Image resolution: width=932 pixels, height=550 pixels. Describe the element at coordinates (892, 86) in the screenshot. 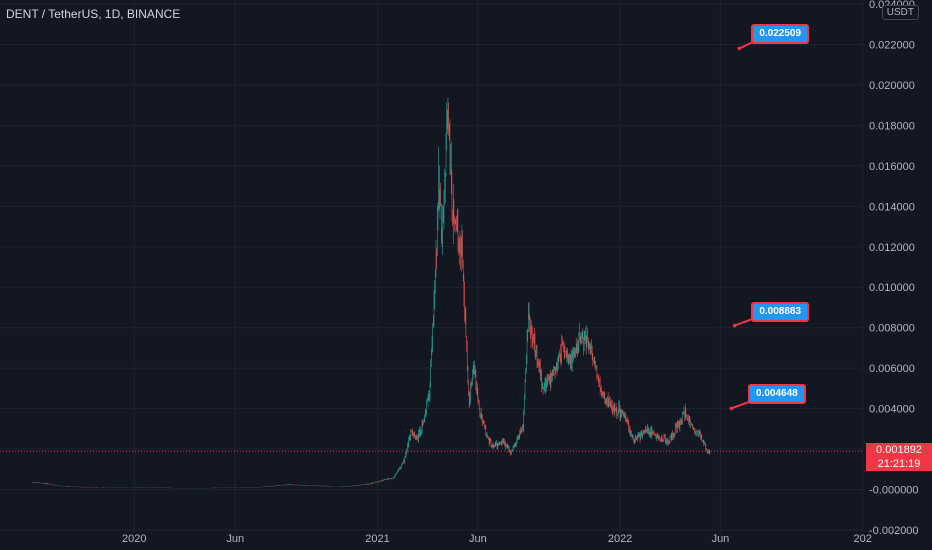

I see `price-tick-label: 0.020000` at that location.